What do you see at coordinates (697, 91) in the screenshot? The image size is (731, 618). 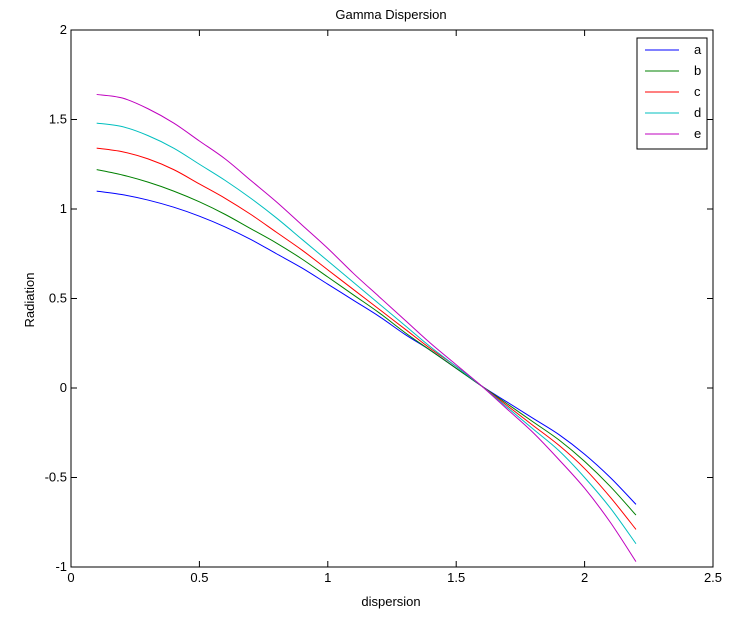 I see `legend-label-c: c` at bounding box center [697, 91].